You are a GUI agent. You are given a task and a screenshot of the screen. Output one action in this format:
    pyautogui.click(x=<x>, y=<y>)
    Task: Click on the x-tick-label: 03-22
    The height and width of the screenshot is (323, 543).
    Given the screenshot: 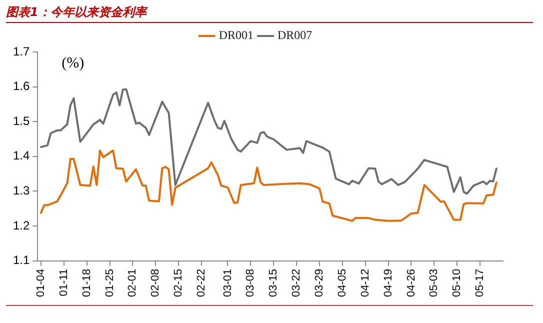 What is the action you would take?
    pyautogui.click(x=296, y=283)
    